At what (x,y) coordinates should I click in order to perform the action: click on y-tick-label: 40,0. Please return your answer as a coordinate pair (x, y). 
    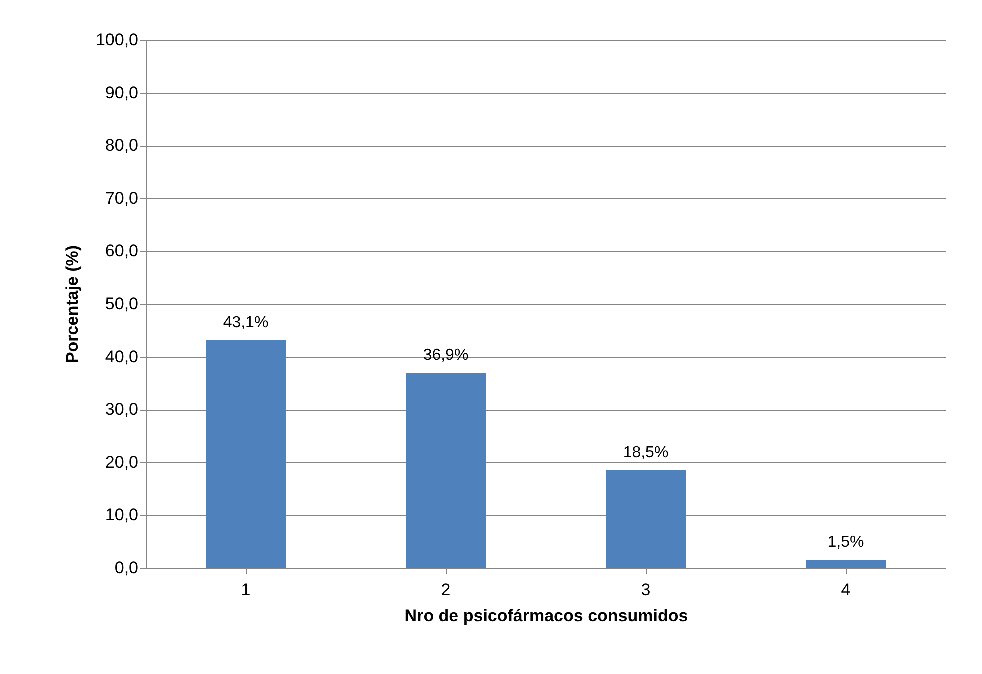
    Looking at the image, I should click on (121, 356).